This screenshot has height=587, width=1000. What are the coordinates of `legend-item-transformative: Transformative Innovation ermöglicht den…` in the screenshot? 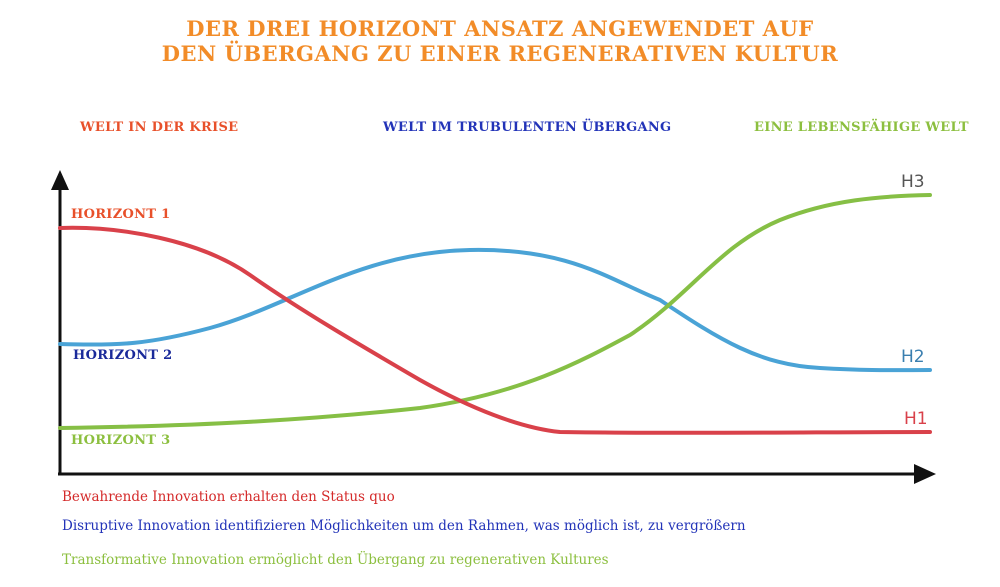 It's located at (335, 560).